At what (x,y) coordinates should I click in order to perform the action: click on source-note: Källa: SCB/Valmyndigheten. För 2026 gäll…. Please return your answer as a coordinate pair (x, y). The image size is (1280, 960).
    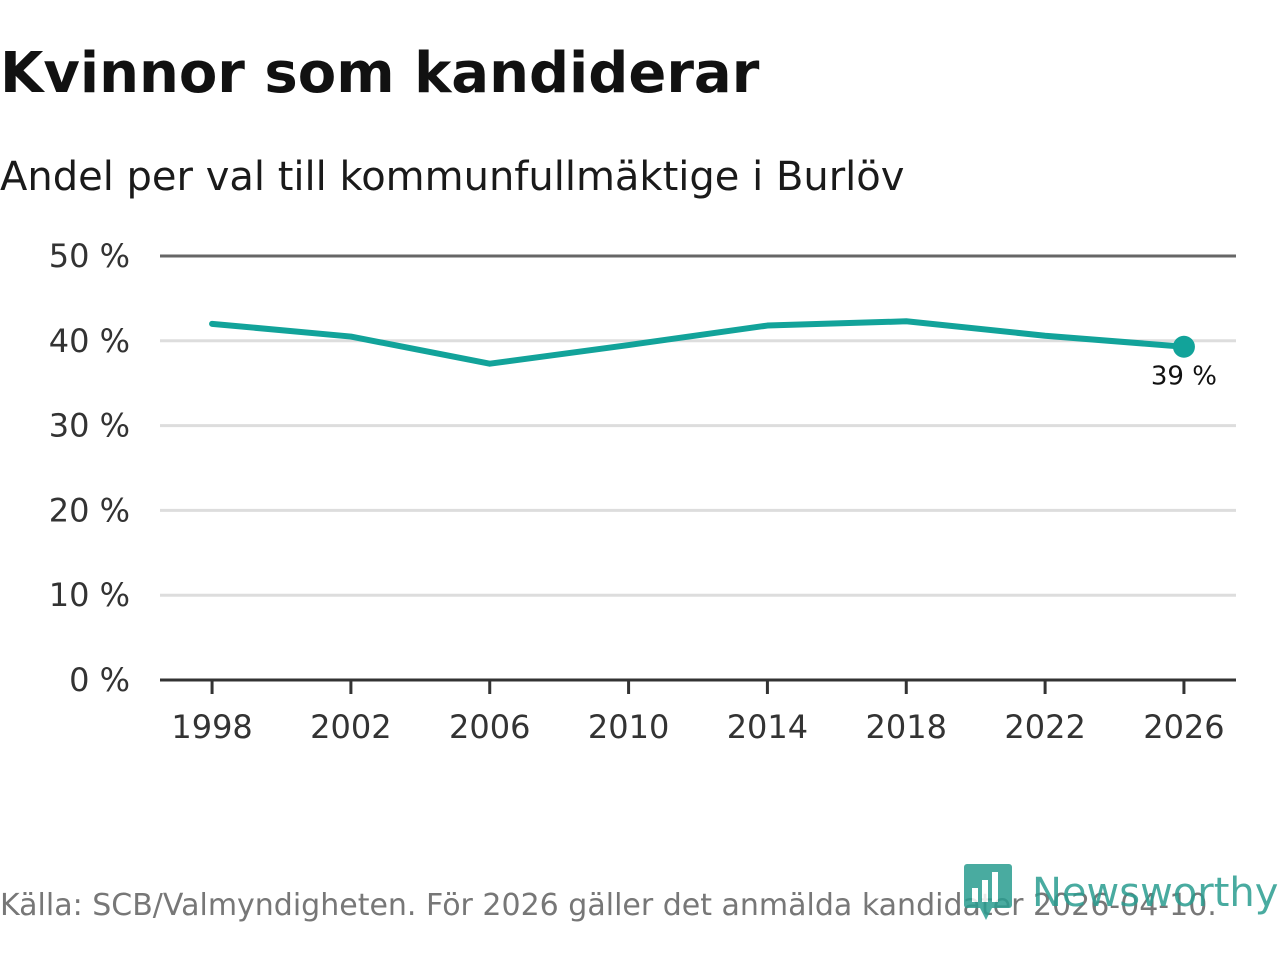
    Looking at the image, I should click on (608, 905).